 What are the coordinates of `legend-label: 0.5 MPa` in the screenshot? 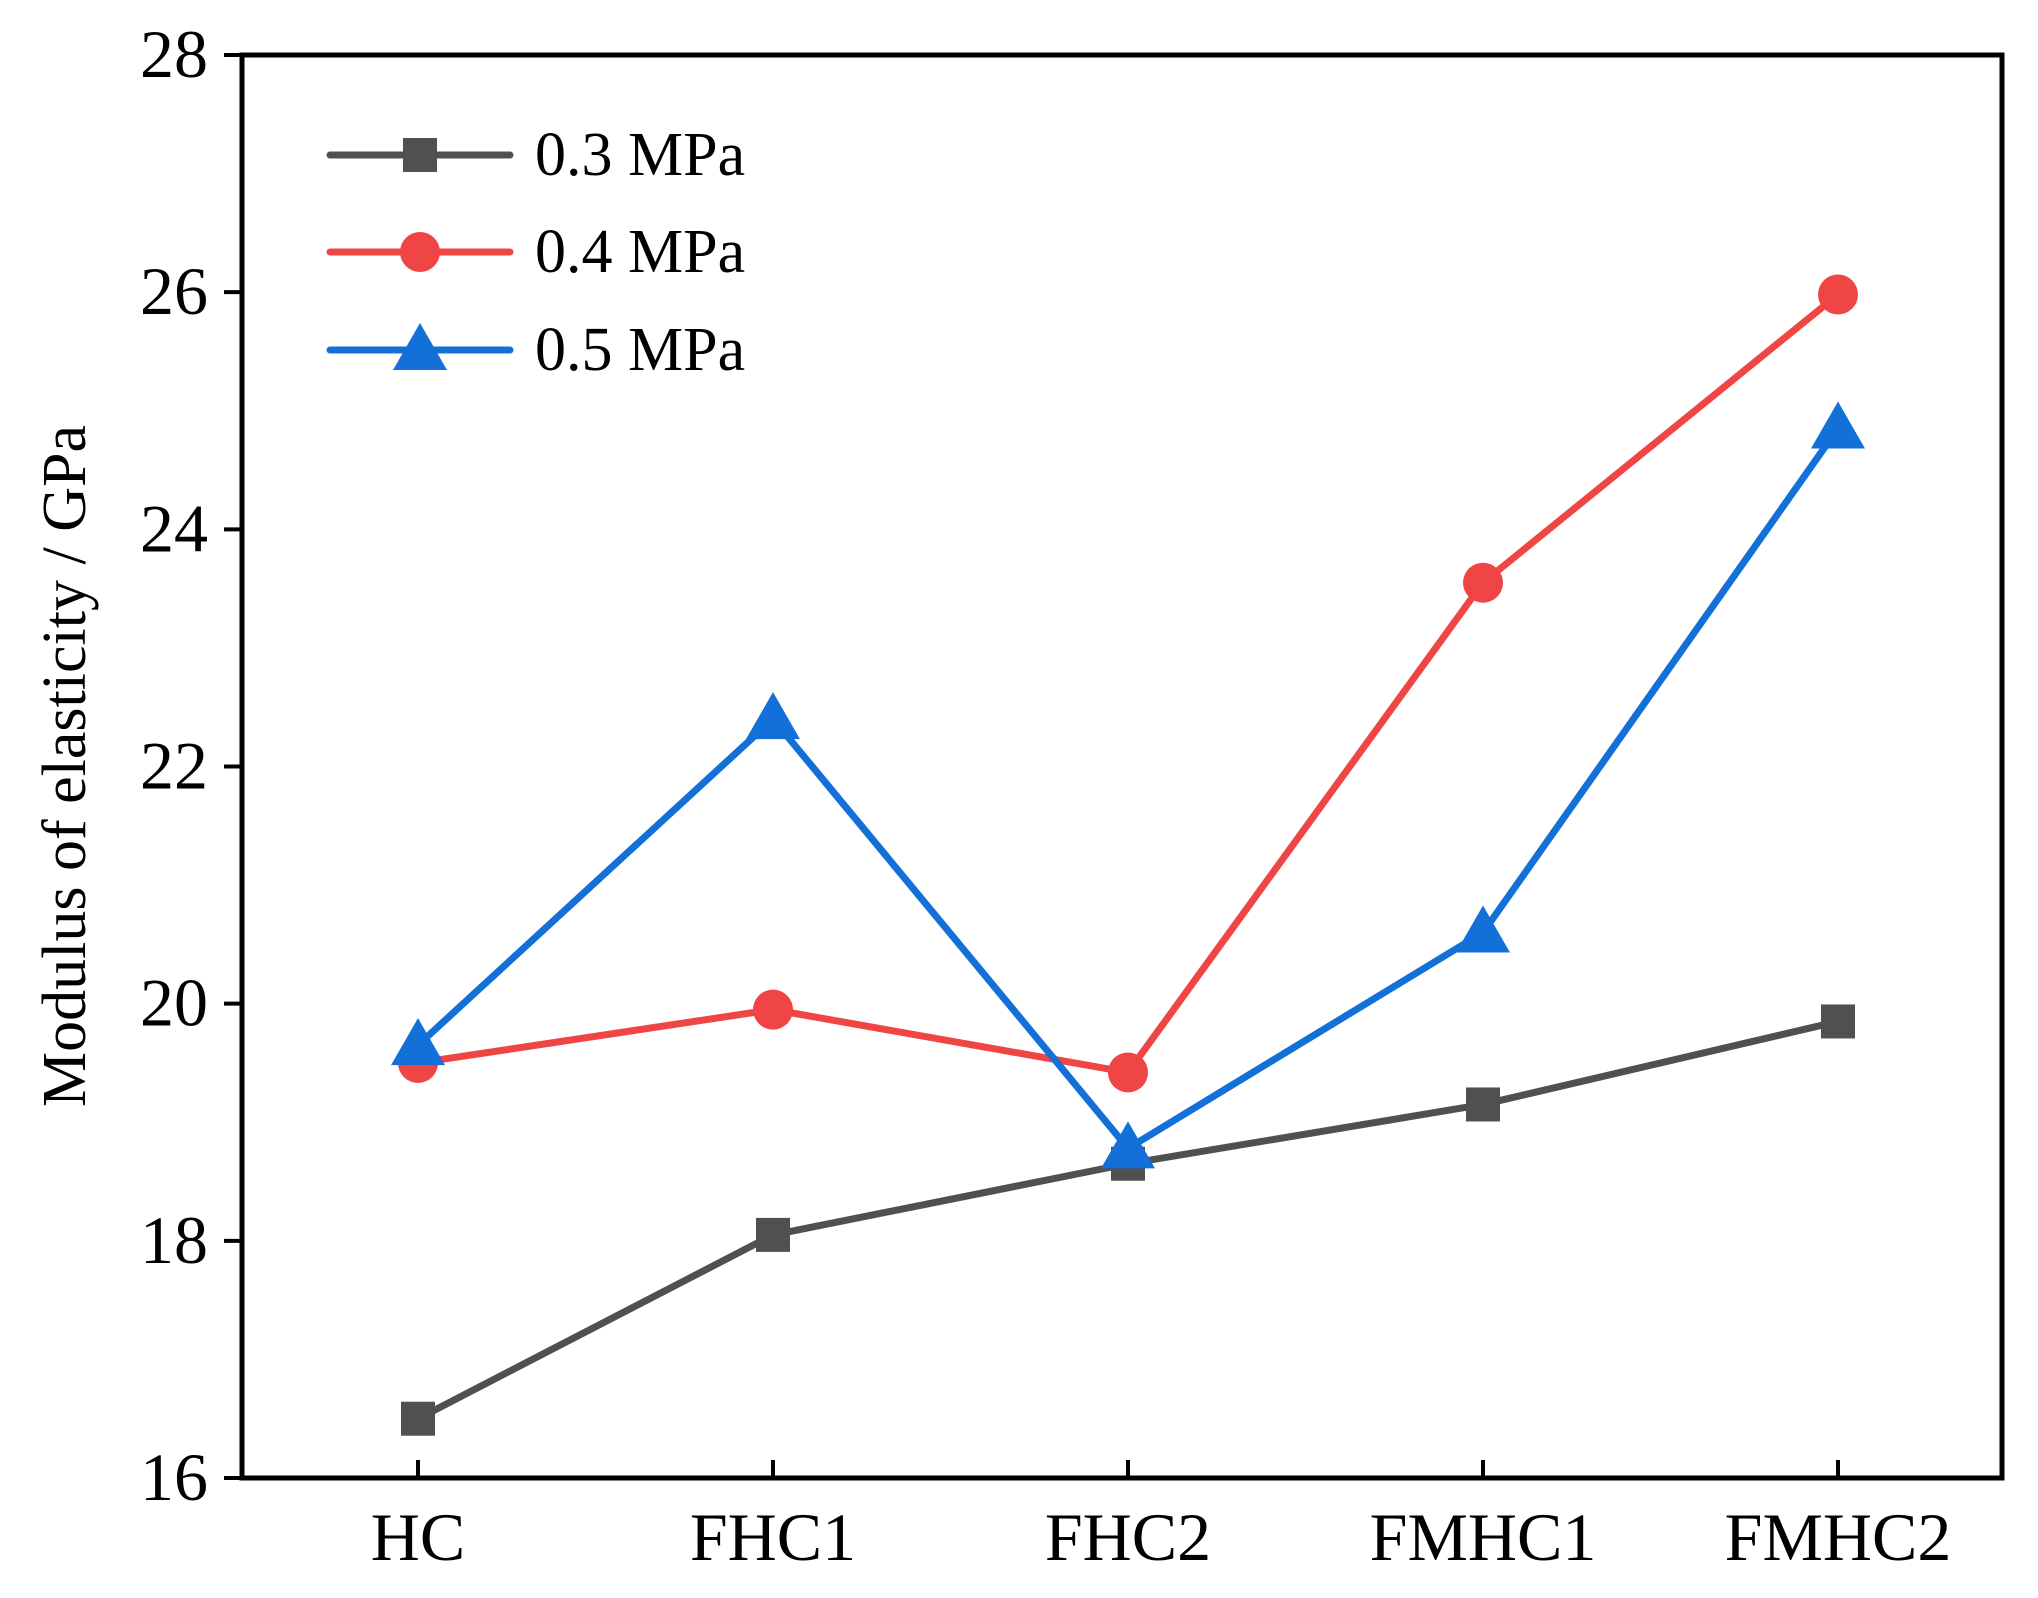 It's located at (640, 350).